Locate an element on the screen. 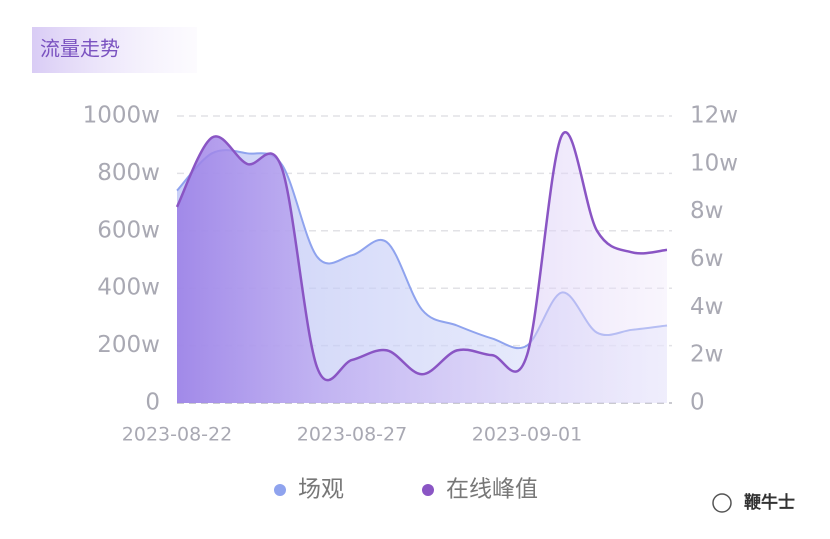  y-tick-label: 1000w is located at coordinates (121, 116).